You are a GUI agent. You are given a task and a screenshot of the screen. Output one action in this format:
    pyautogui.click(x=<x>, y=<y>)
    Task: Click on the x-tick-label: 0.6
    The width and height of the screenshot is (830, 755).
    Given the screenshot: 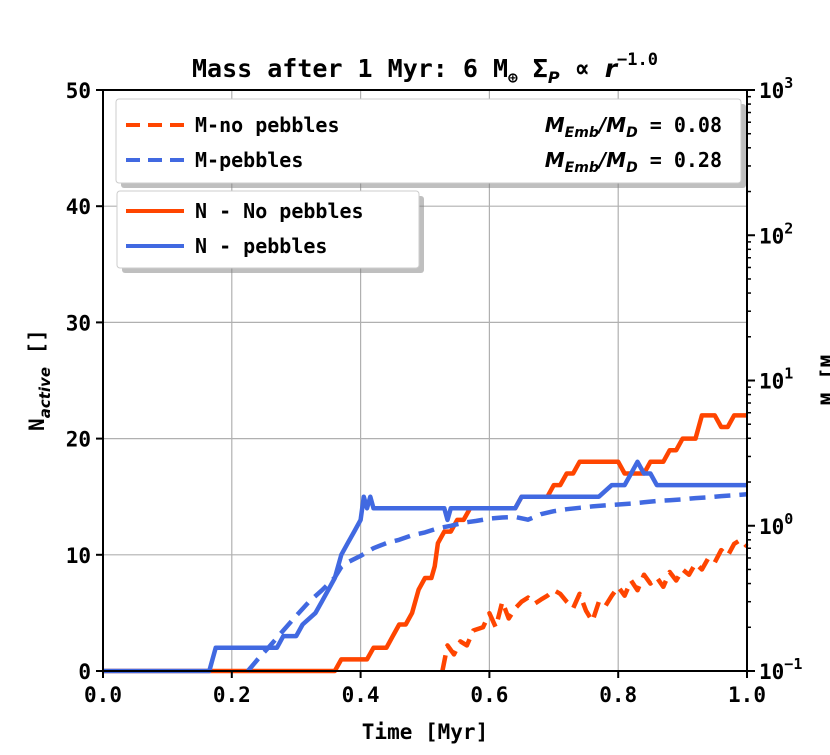 What is the action you would take?
    pyautogui.click(x=489, y=695)
    